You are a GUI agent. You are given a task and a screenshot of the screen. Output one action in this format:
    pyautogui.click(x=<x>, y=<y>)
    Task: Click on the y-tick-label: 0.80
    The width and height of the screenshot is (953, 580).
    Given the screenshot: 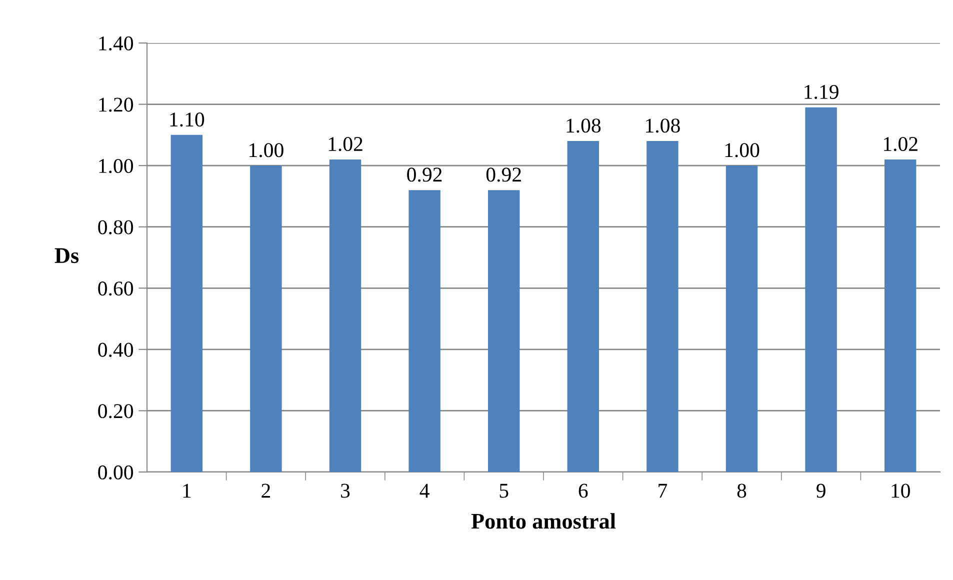 What is the action you would take?
    pyautogui.click(x=116, y=227)
    